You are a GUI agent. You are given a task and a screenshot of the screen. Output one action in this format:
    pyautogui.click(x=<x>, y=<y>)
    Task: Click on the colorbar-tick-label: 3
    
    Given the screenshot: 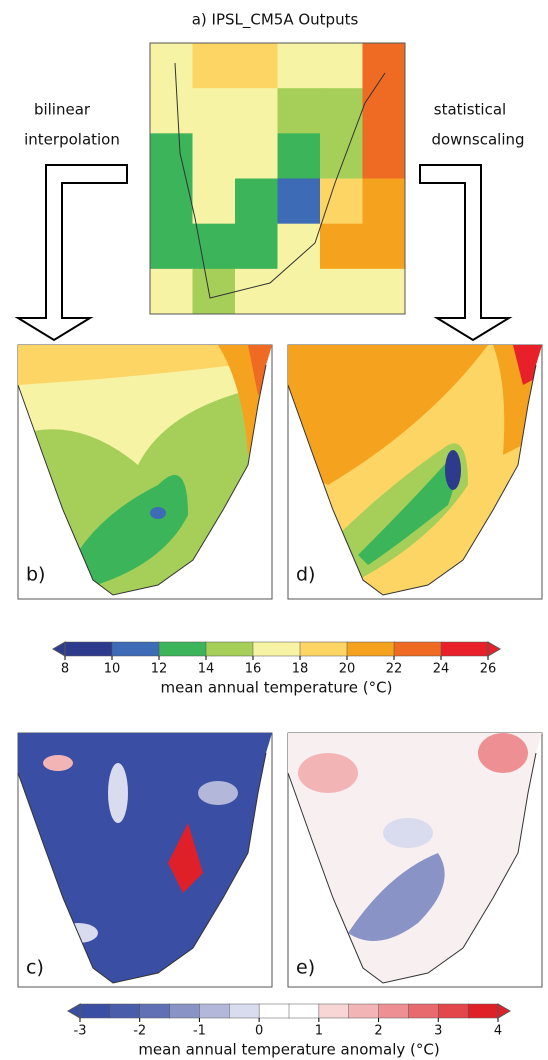 What is the action you would take?
    pyautogui.click(x=438, y=1031)
    